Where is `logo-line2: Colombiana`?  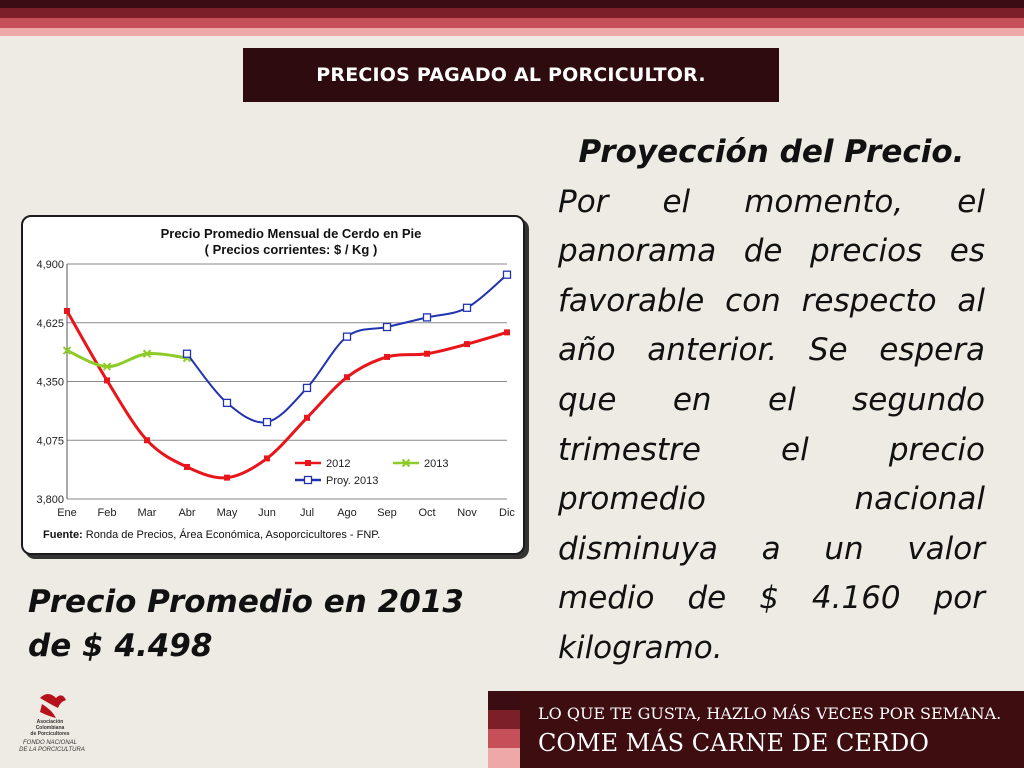
logo-line2: Colombiana is located at coordinates (50, 728).